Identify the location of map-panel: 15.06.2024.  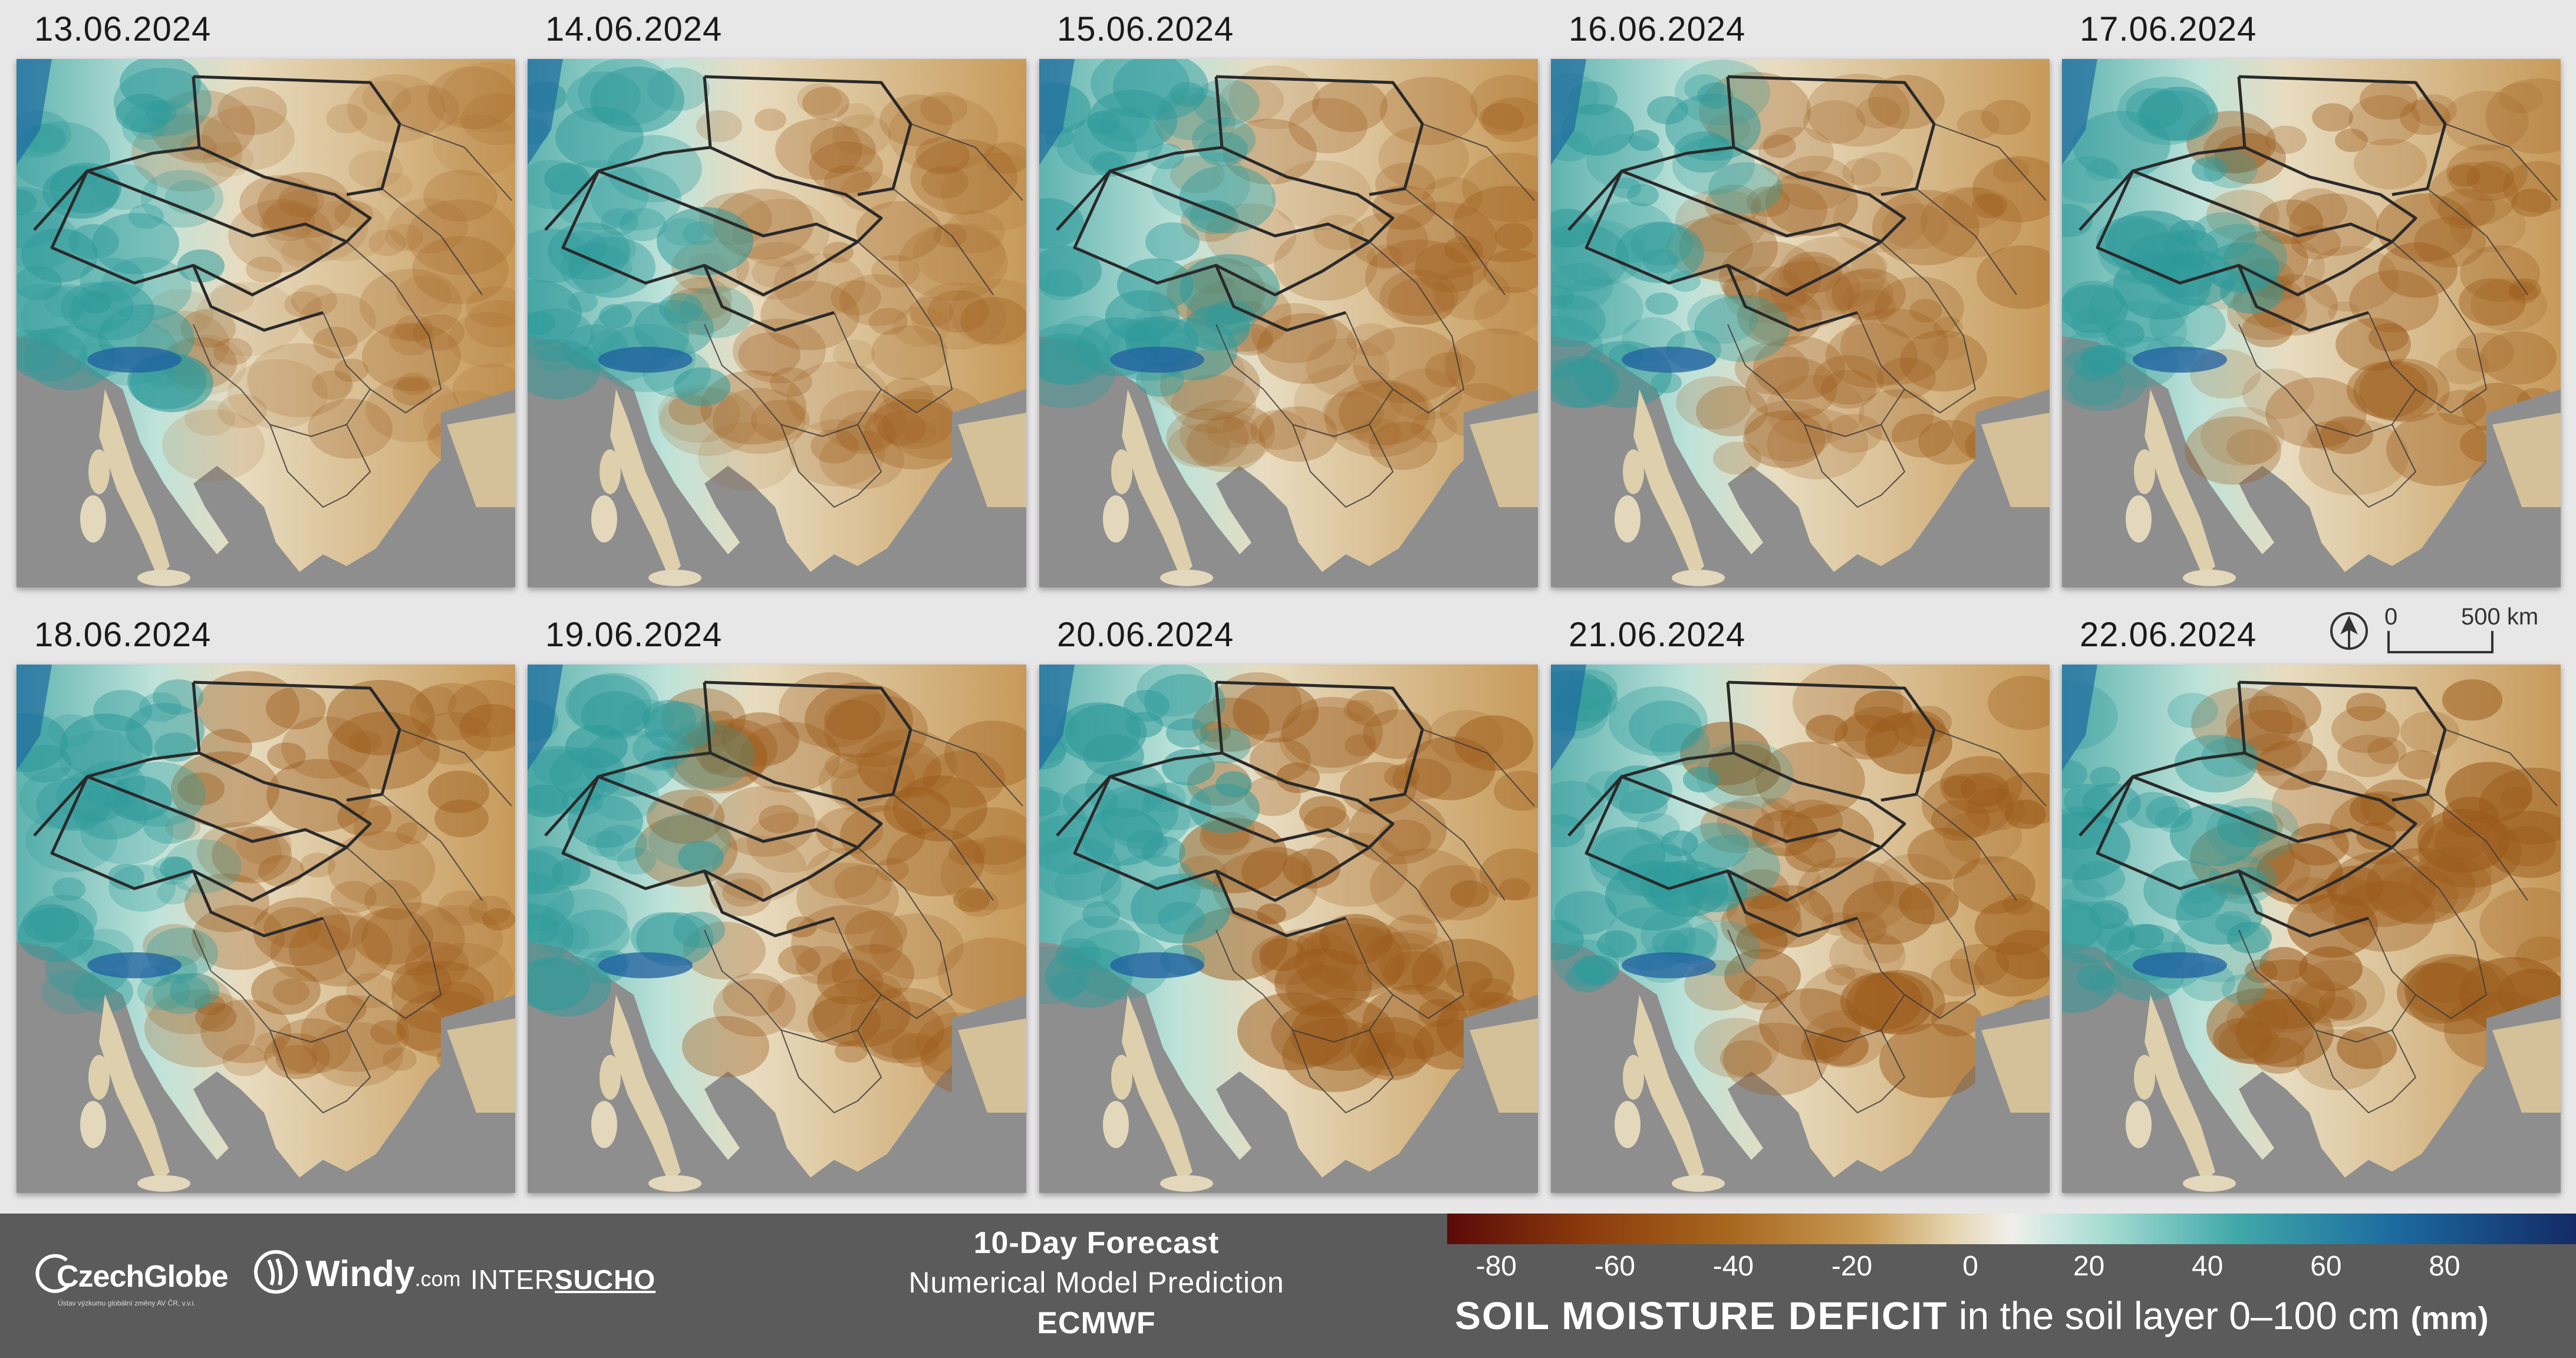
(1288, 298).